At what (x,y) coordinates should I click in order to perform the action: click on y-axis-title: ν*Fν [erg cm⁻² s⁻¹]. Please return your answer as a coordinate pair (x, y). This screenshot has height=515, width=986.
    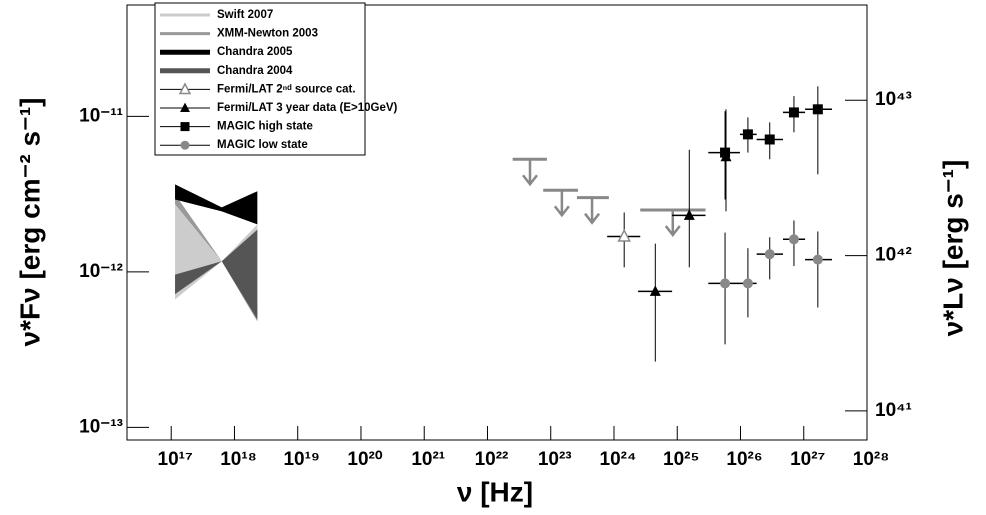
    Looking at the image, I should click on (29, 222).